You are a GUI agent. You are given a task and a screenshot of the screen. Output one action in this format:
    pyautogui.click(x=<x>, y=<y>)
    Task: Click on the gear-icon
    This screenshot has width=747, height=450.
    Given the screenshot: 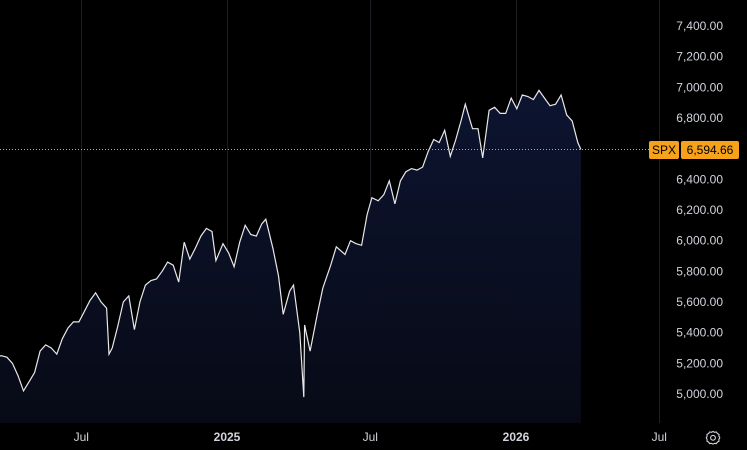 What is the action you would take?
    pyautogui.click(x=713, y=438)
    